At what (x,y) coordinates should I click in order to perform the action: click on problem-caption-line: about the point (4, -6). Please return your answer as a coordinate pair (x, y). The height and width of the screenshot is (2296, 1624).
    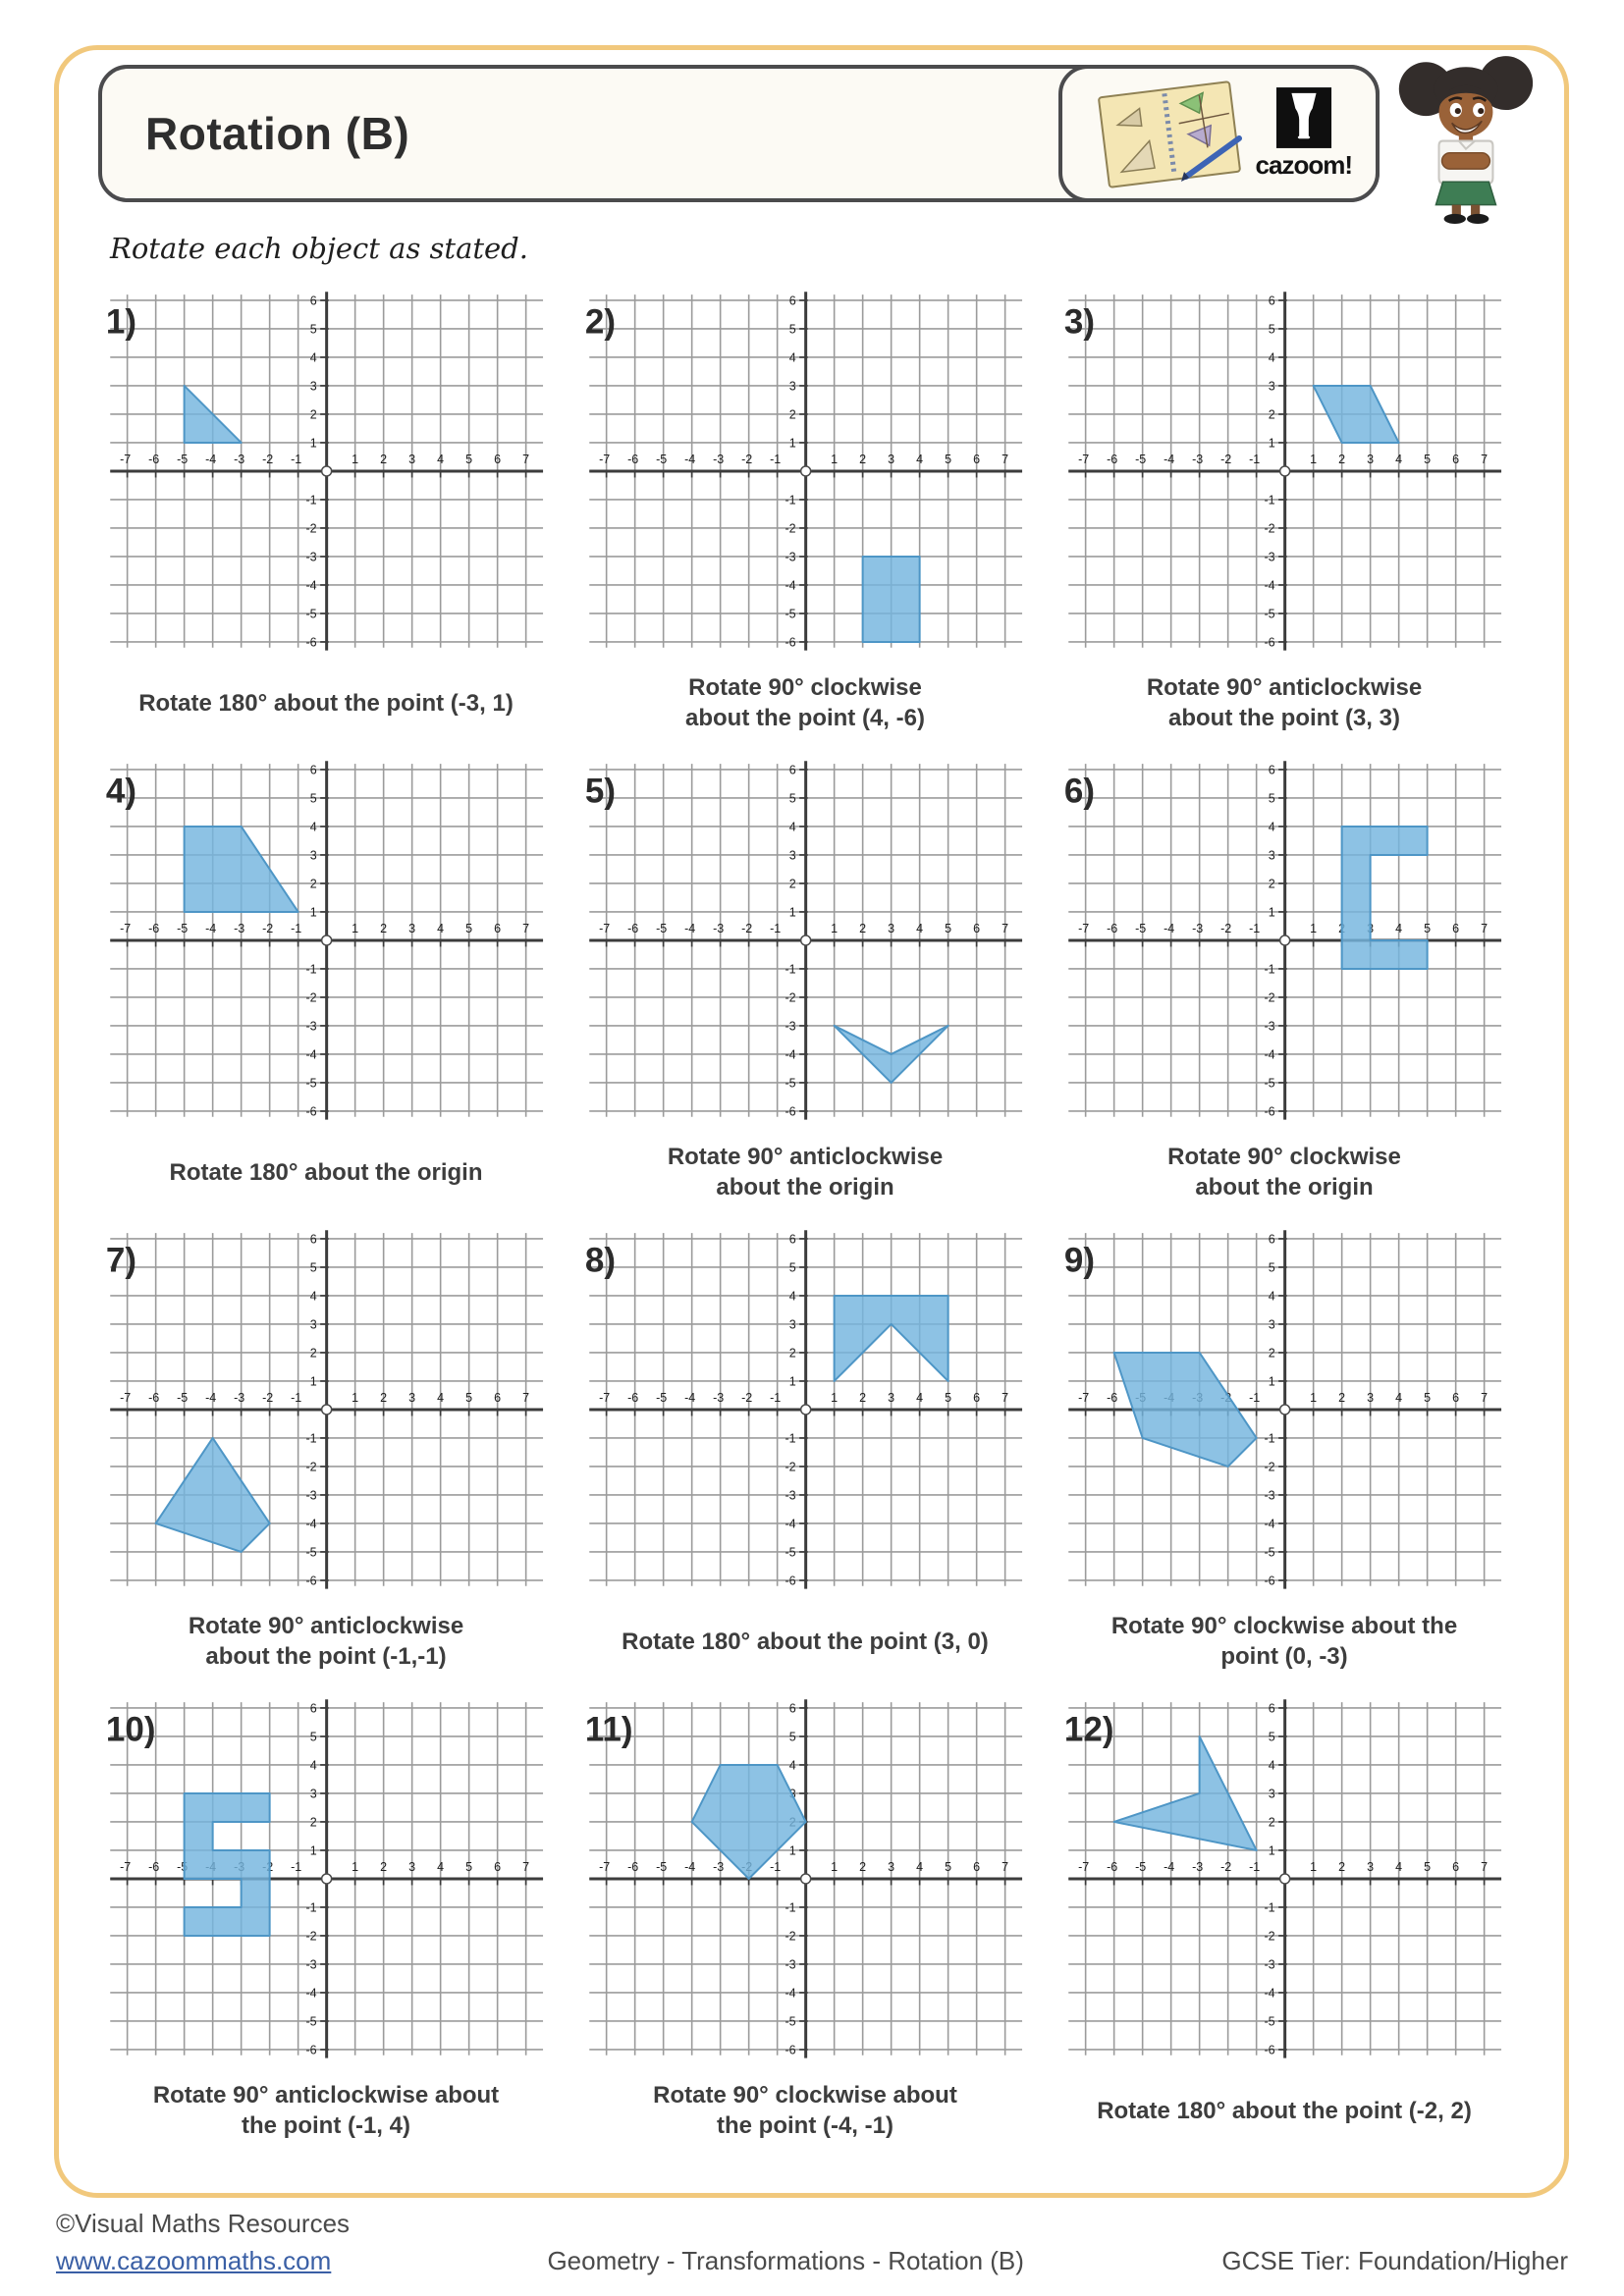
    Looking at the image, I should click on (805, 718).